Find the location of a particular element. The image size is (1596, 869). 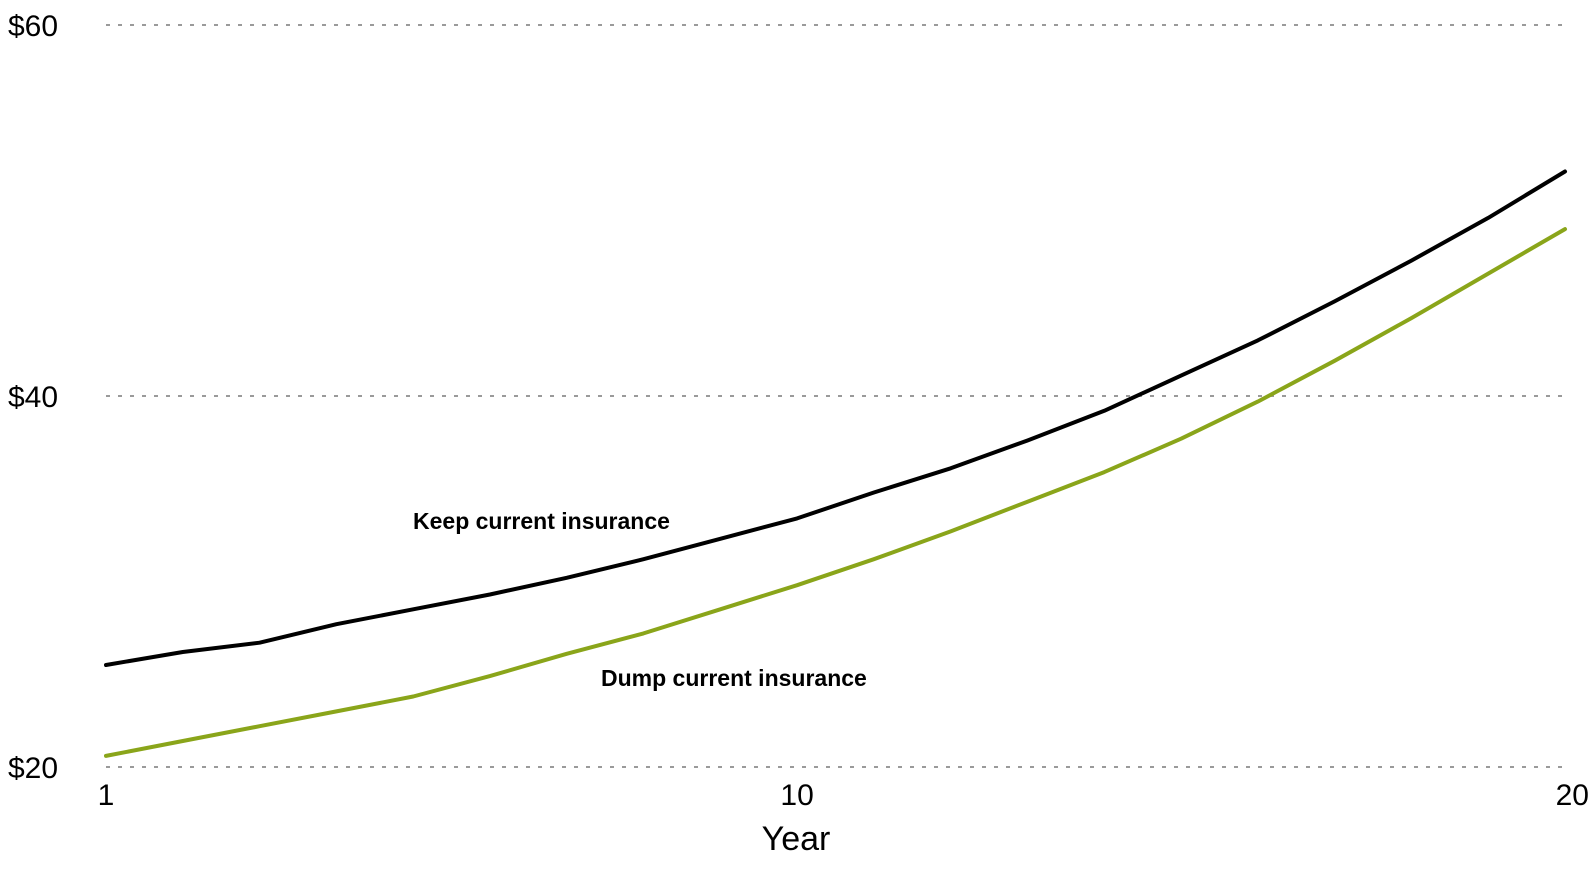

y-tick-label: $40 is located at coordinates (33, 397).